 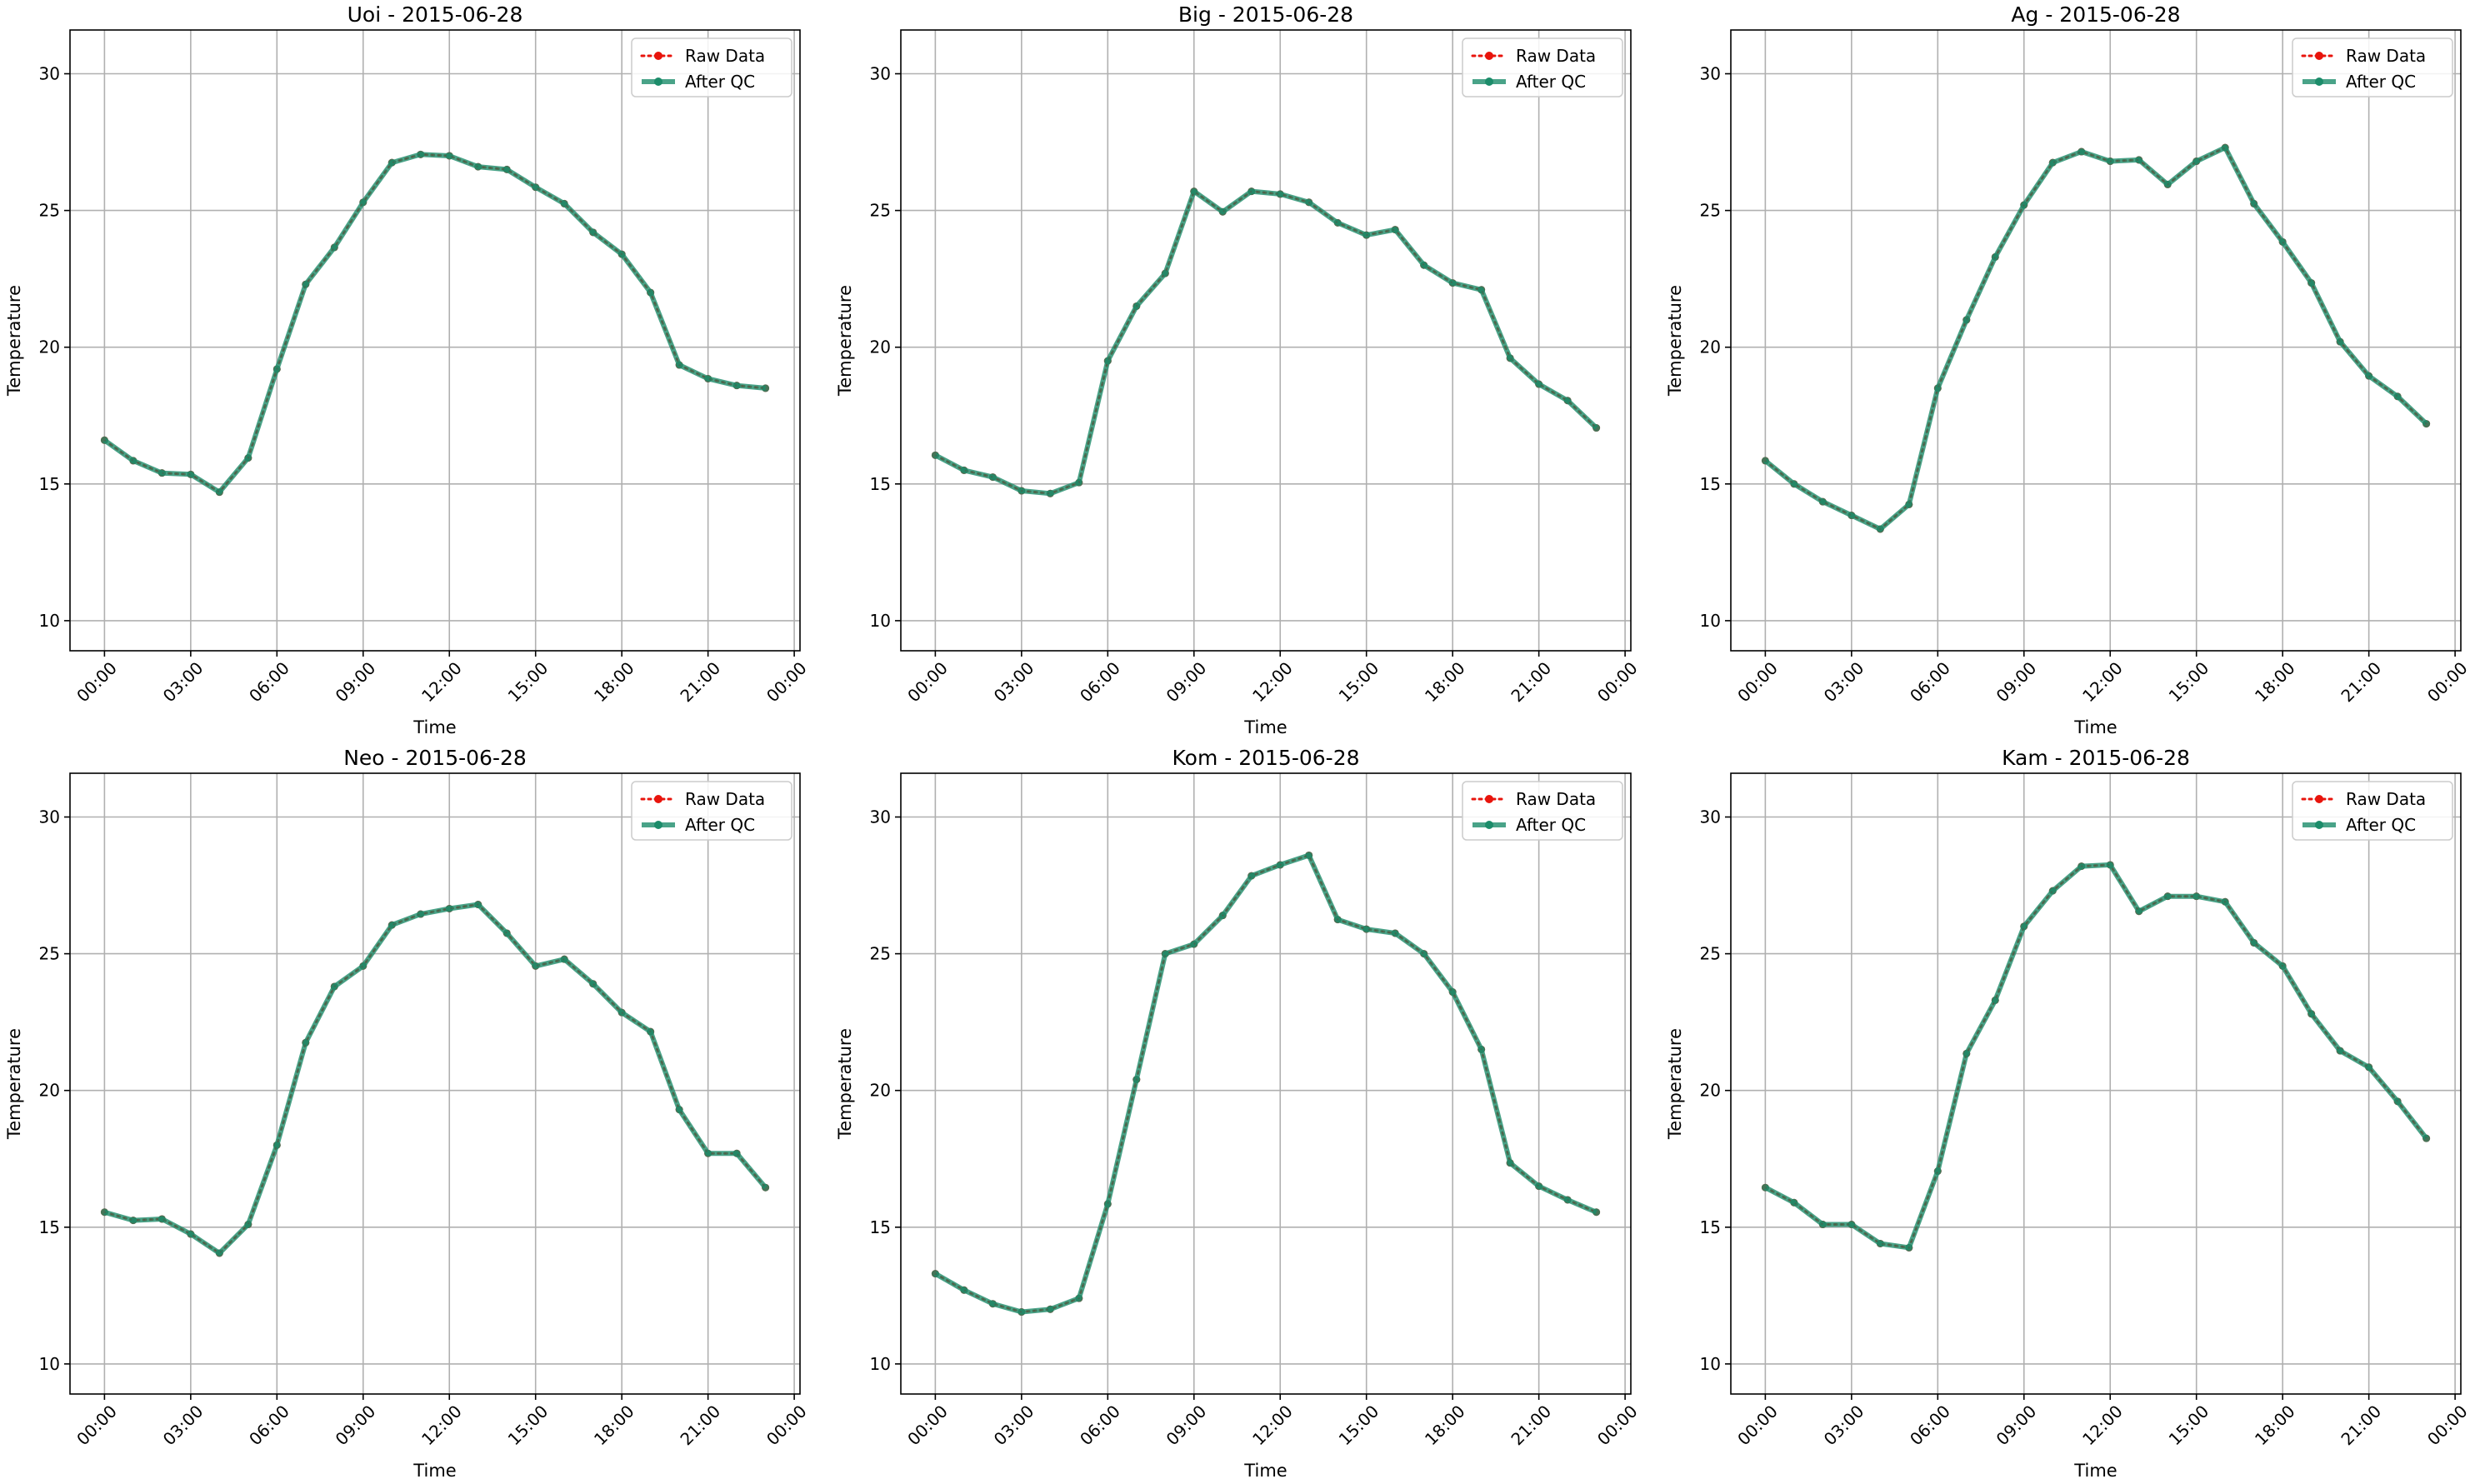 I want to click on y-tick-label: 25, so click(x=49, y=211).